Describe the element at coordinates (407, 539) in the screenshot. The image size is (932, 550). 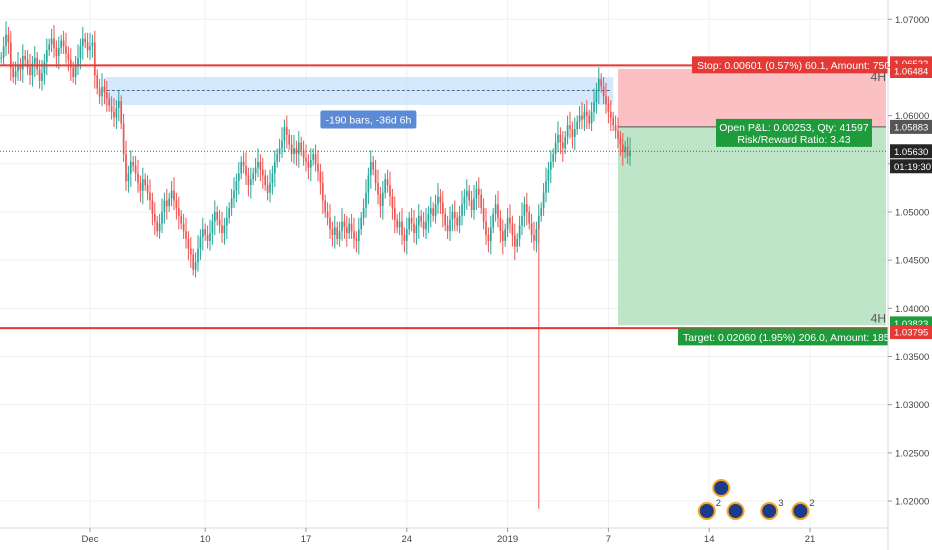
I see `time-tick-label: 24` at that location.